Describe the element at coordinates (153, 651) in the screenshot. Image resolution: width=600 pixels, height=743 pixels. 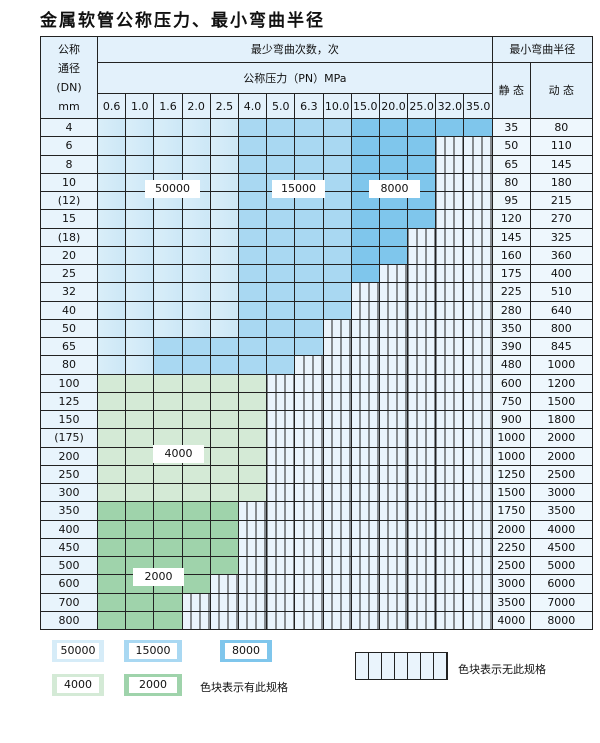
I see `legend-15000: 15000` at that location.